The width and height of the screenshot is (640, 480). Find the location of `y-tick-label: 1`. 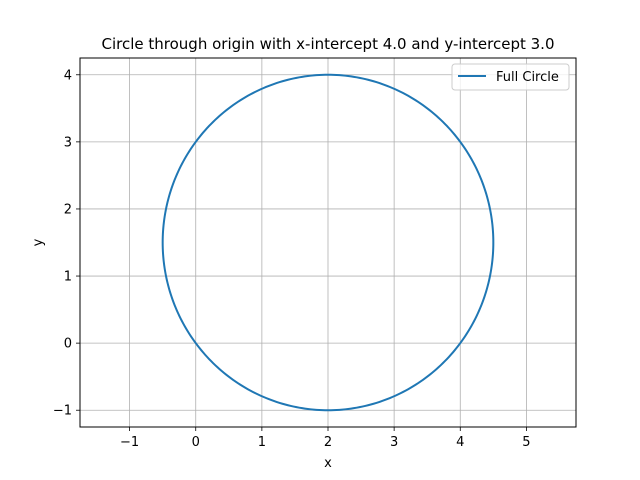

y-tick-label: 1 is located at coordinates (68, 277).